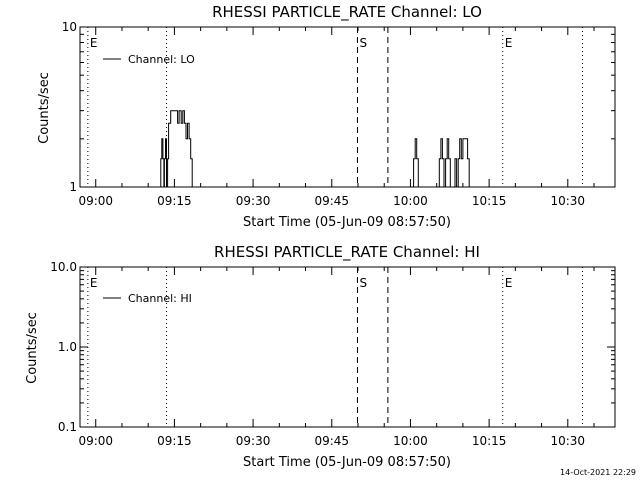 Image resolution: width=640 pixels, height=480 pixels. What do you see at coordinates (67, 427) in the screenshot?
I see `y-tick-label: 0.1` at bounding box center [67, 427].